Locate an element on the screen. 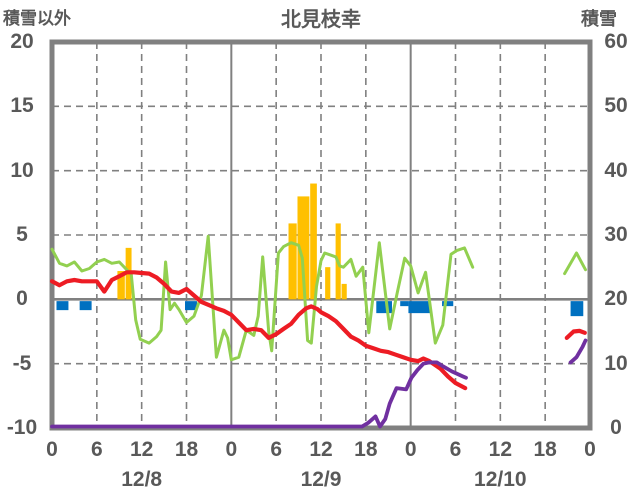  y-left-tick-label: 0 is located at coordinates (22, 299).